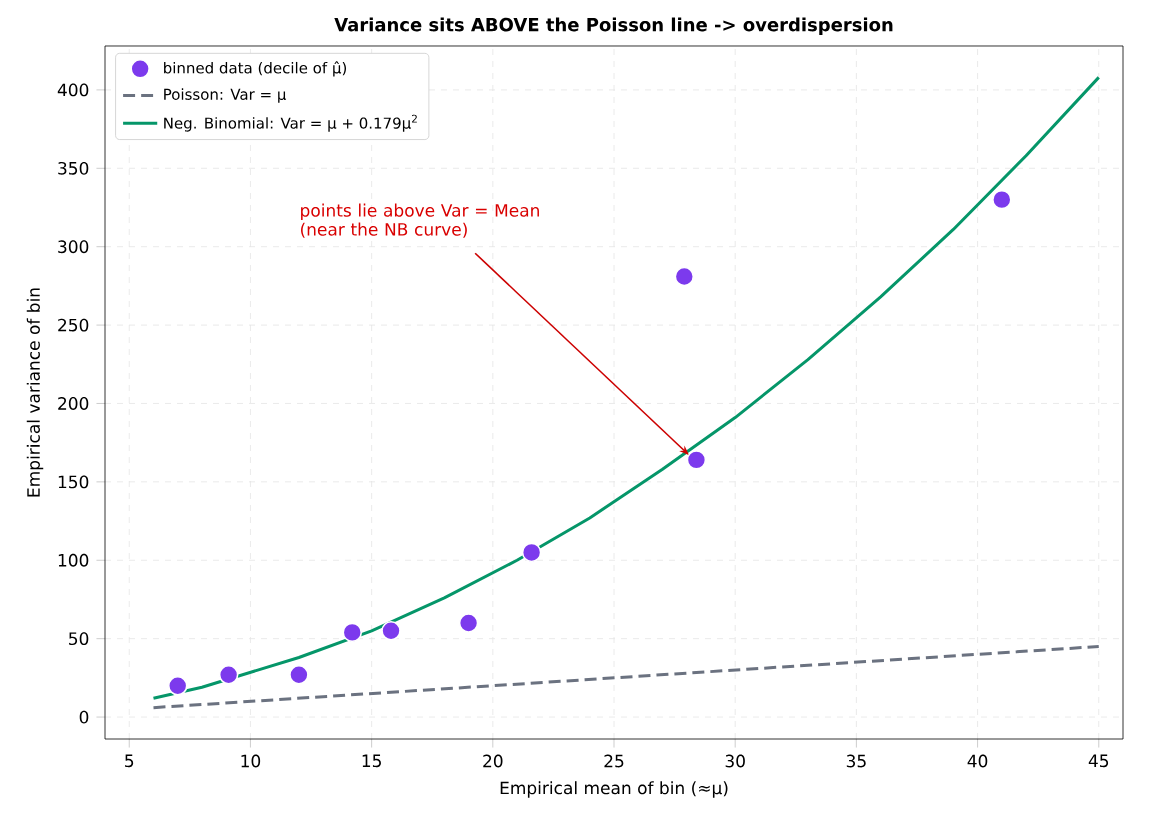  What do you see at coordinates (420, 220) in the screenshot?
I see `annotation: points lie above Var = Mean (near the NB curve)` at bounding box center [420, 220].